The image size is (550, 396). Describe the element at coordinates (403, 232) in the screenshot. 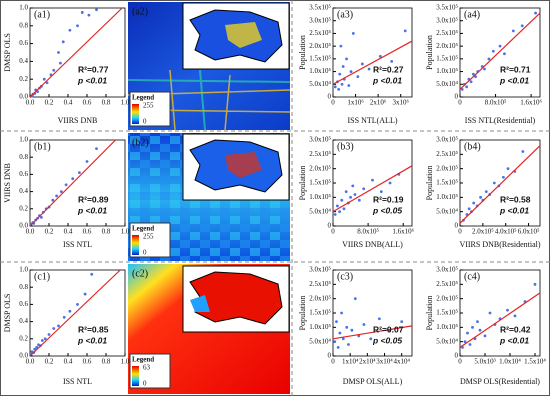

I see `x-tick-label: 1.6x10⁶` at that location.